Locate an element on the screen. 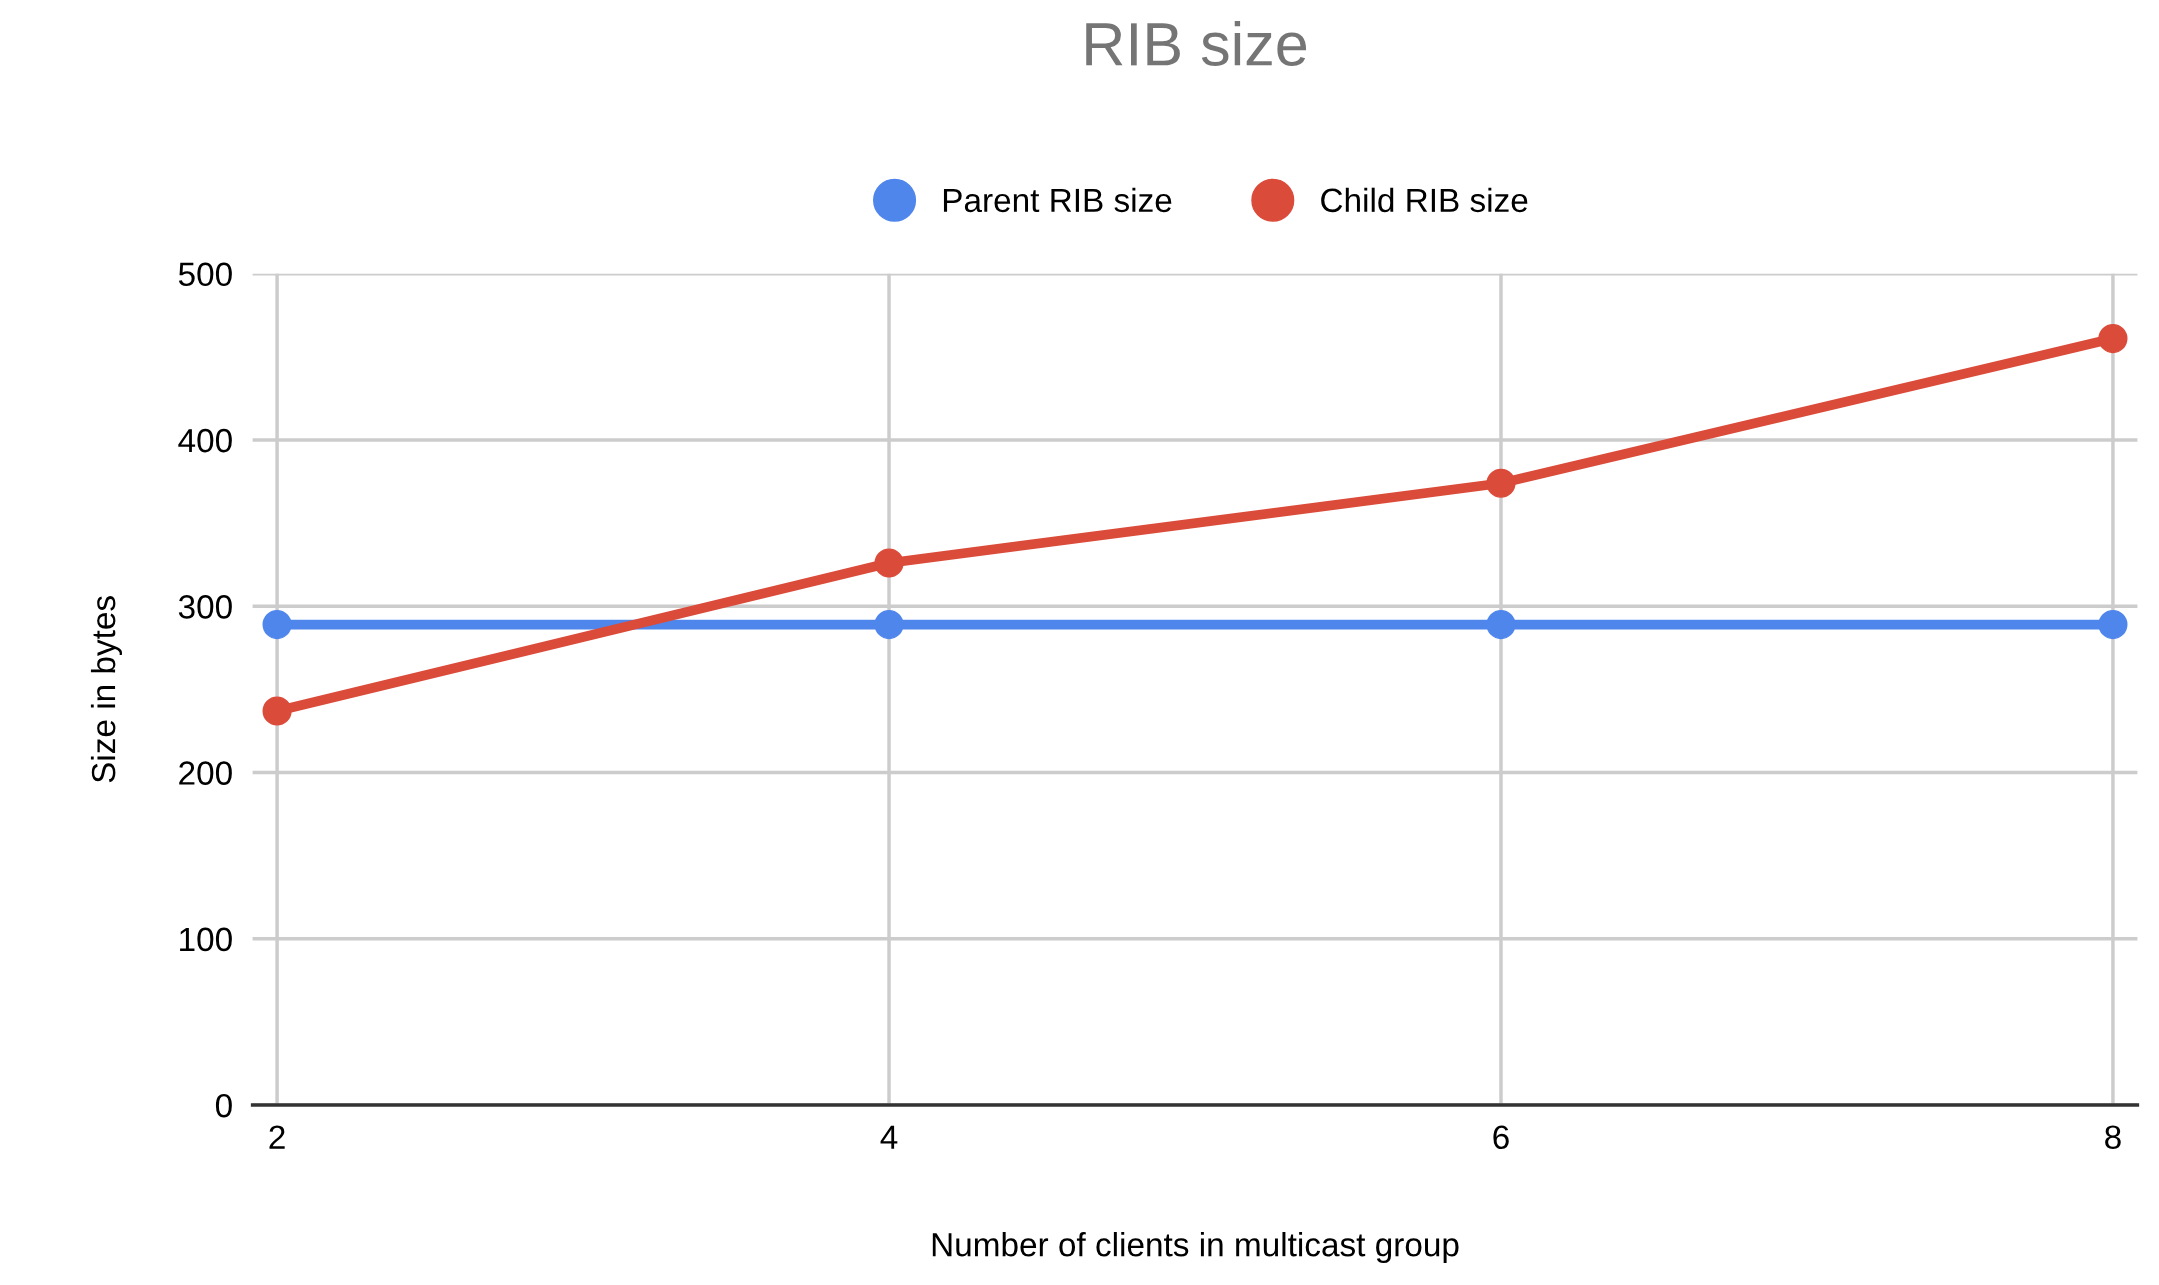 This screenshot has height=1285, width=2159. y-axis-title: Size in bytes is located at coordinates (106, 689).